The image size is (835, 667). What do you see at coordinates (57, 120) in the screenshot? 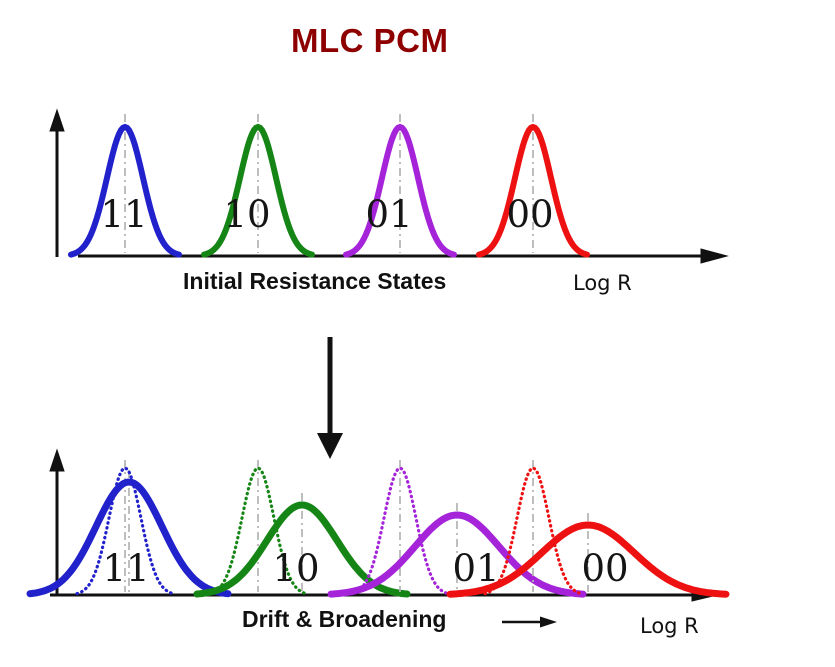
I see `top-y-axis-arrowhead-icon` at bounding box center [57, 120].